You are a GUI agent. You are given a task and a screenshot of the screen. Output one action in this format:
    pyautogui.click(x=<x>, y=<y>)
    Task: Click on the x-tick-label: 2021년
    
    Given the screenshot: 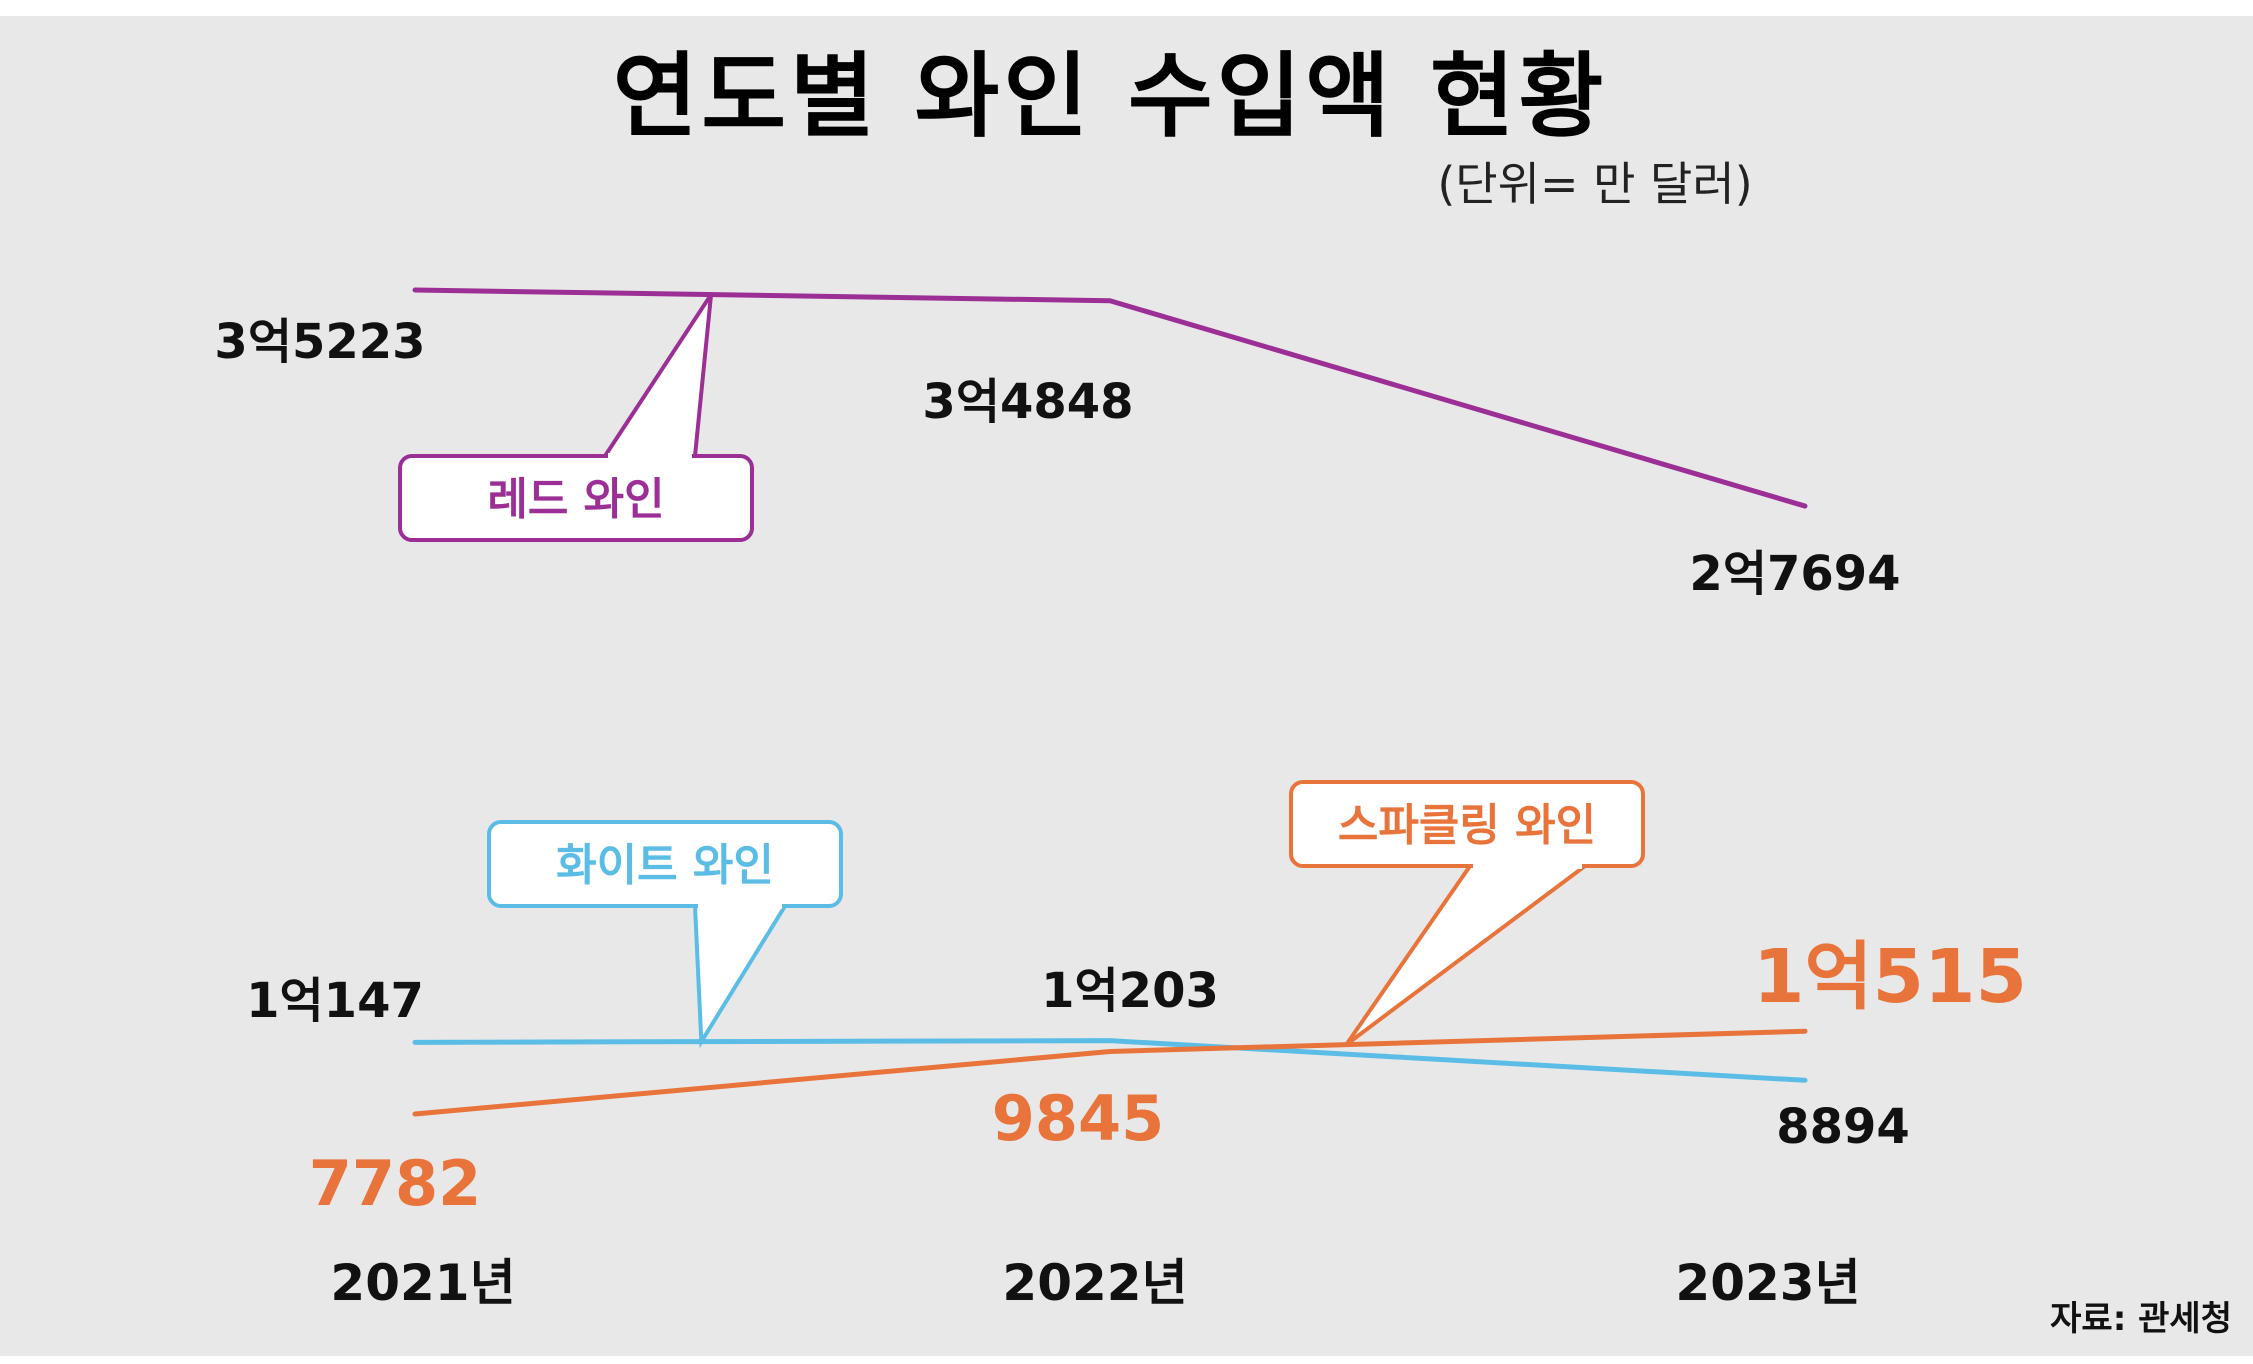 What is the action you would take?
    pyautogui.click(x=422, y=1283)
    